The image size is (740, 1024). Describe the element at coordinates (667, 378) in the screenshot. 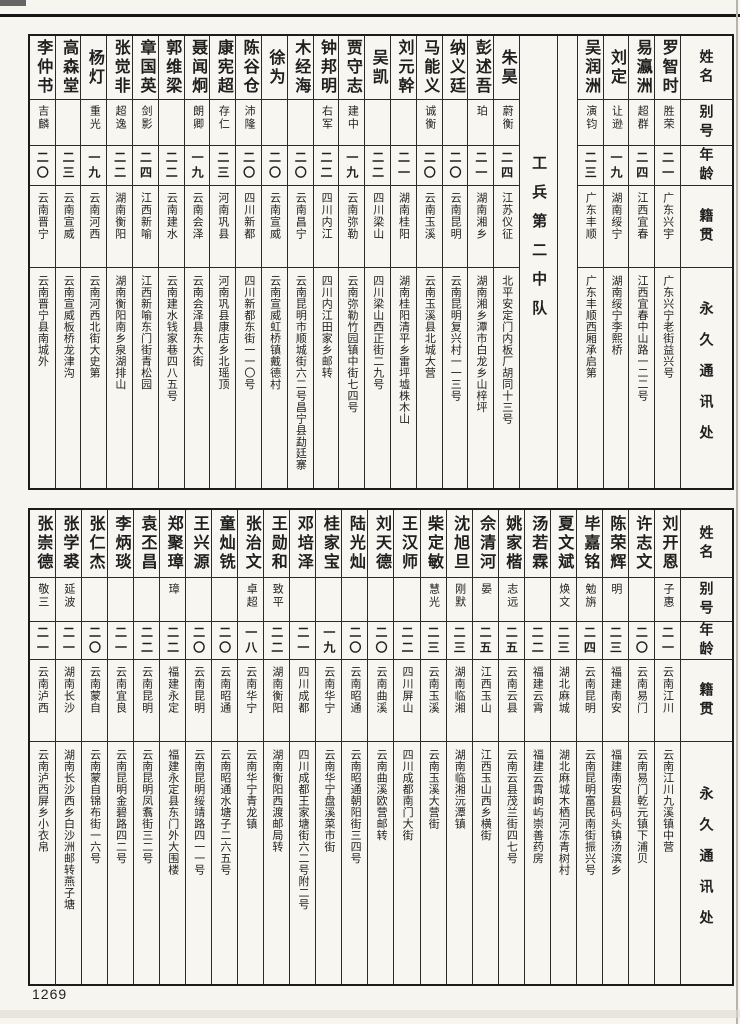

I see `address-cell: 广东兴宁老街益兴号` at that location.